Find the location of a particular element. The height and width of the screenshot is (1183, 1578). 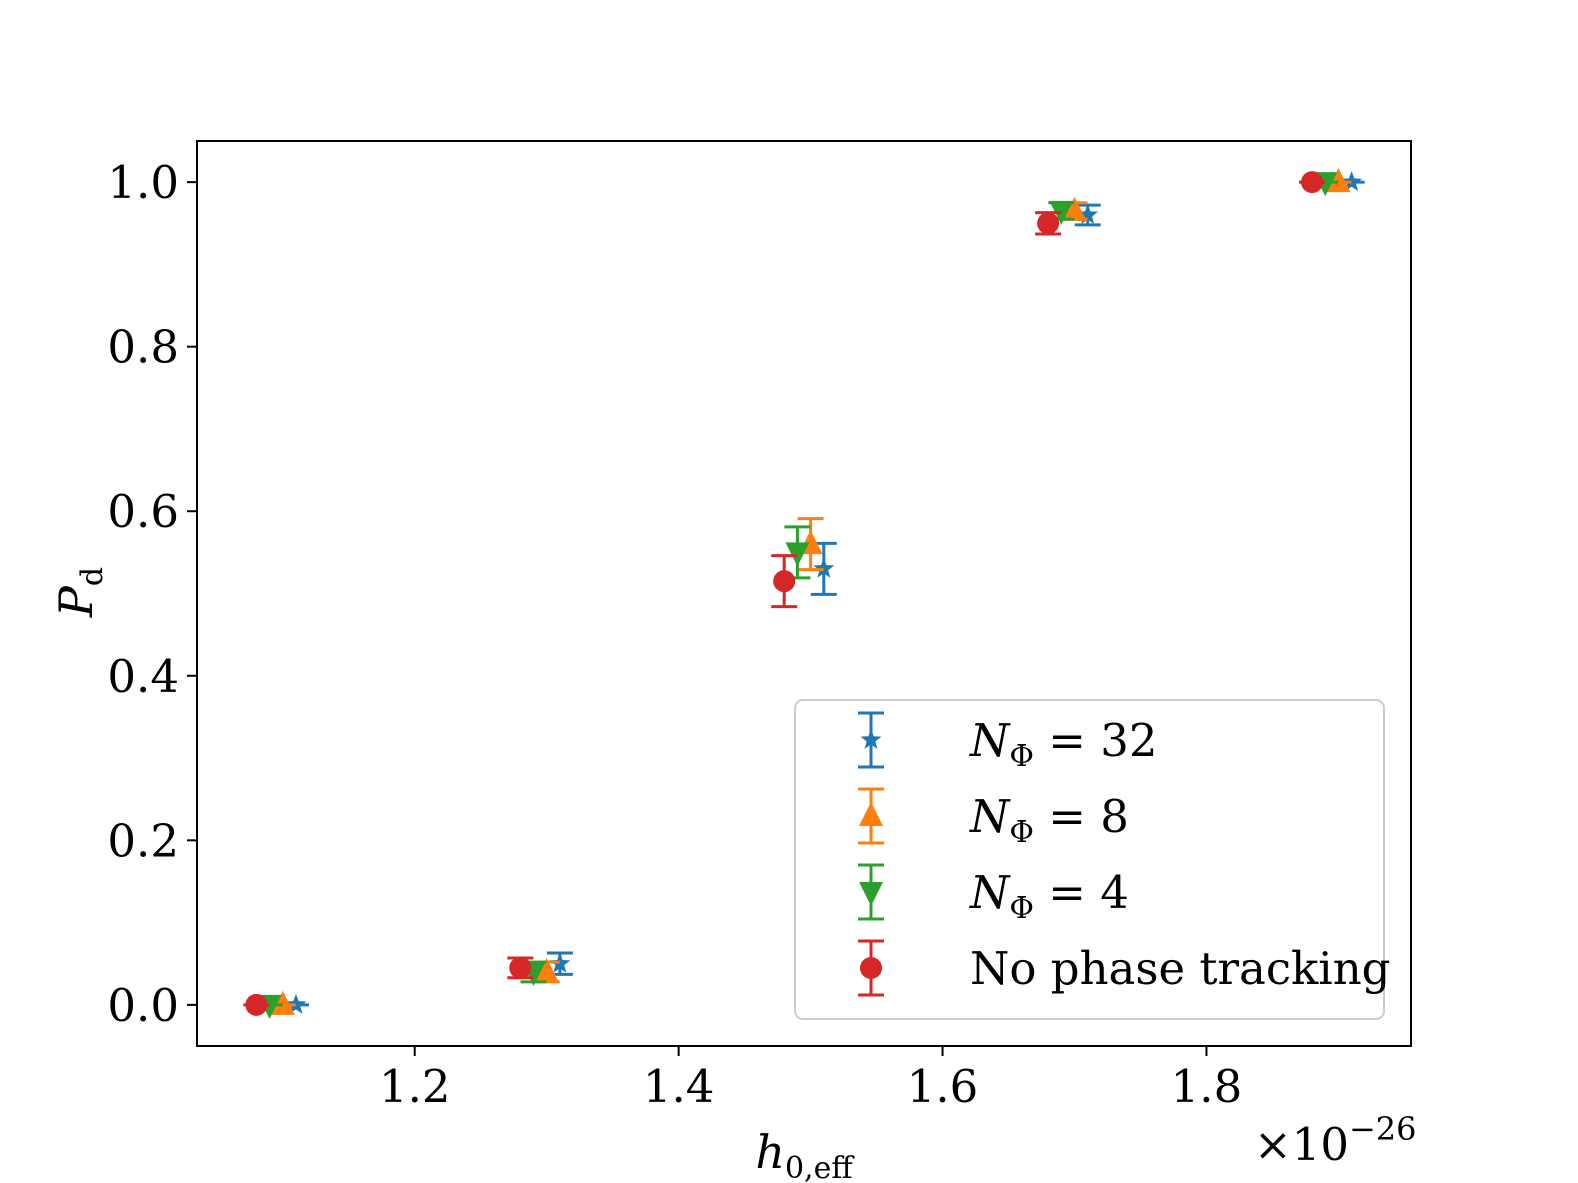

y-tick-label: 0.4 is located at coordinates (143, 676).